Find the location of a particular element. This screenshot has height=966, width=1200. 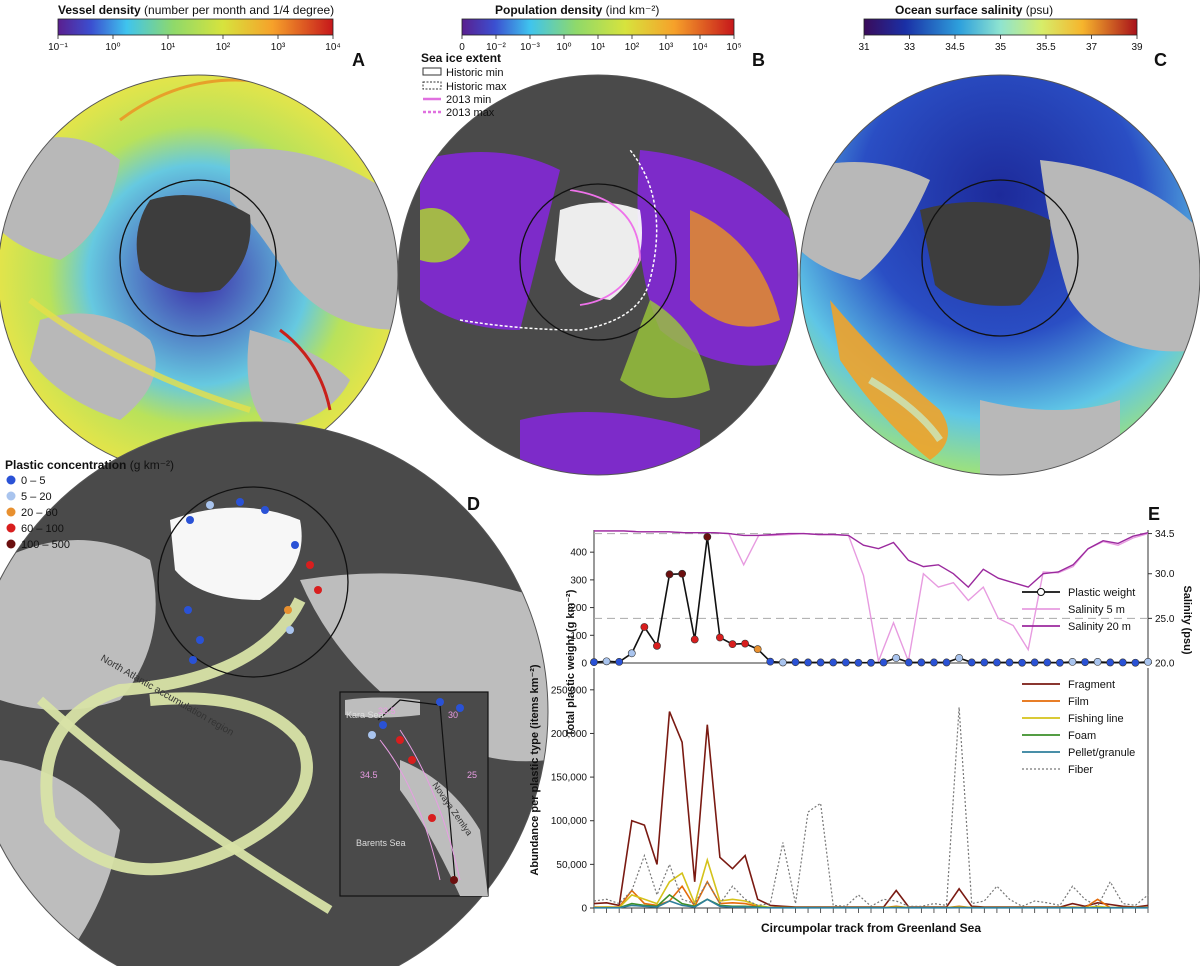

colorbar-a-tick-label: 10¹ is located at coordinates (168, 47).